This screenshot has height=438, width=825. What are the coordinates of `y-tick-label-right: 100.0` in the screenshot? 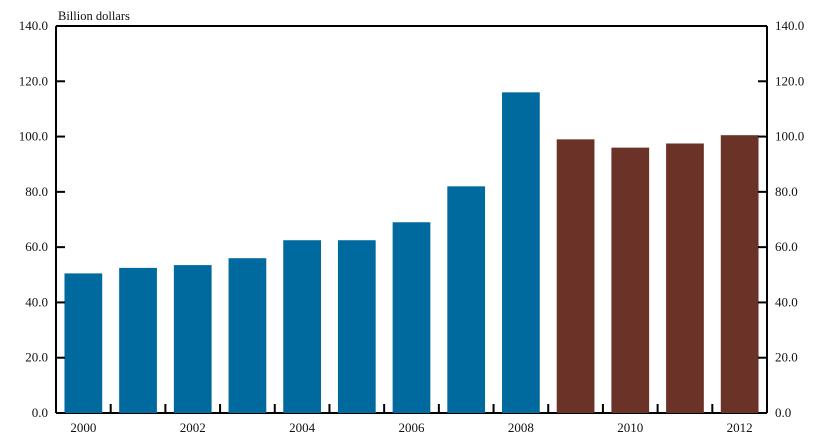 It's located at (789, 136).